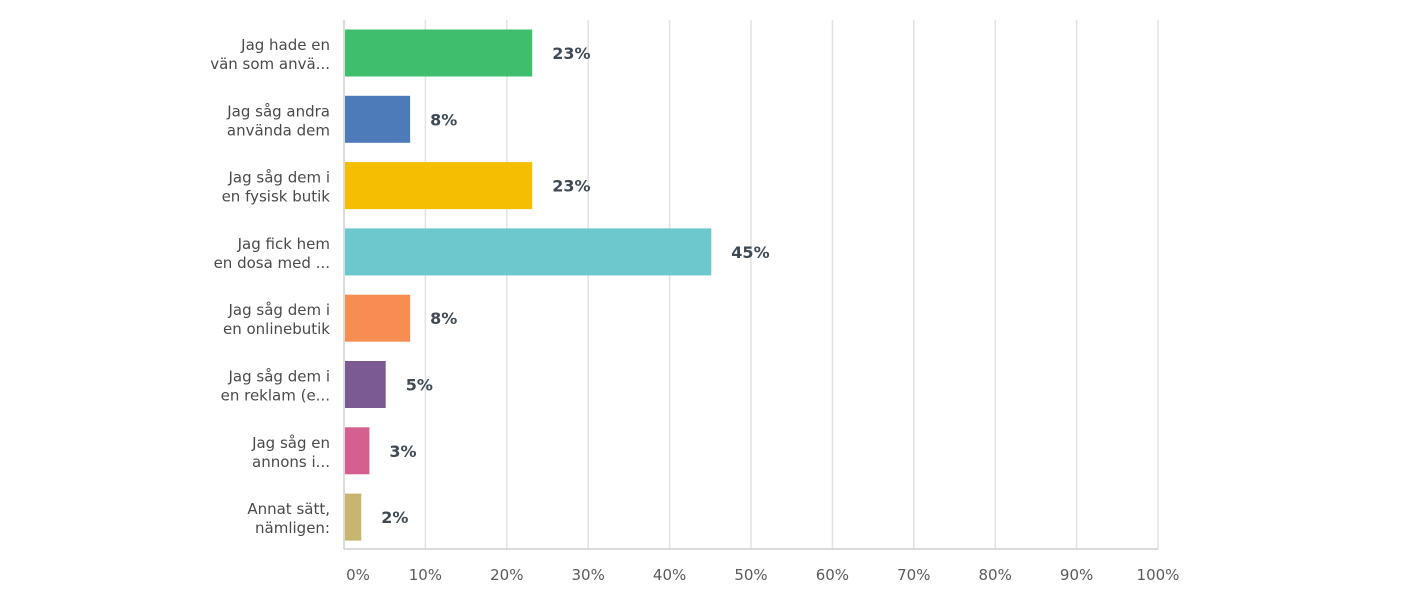 This screenshot has height=600, width=1420. What do you see at coordinates (1076, 575) in the screenshot?
I see `x-tick-label: 90%` at bounding box center [1076, 575].